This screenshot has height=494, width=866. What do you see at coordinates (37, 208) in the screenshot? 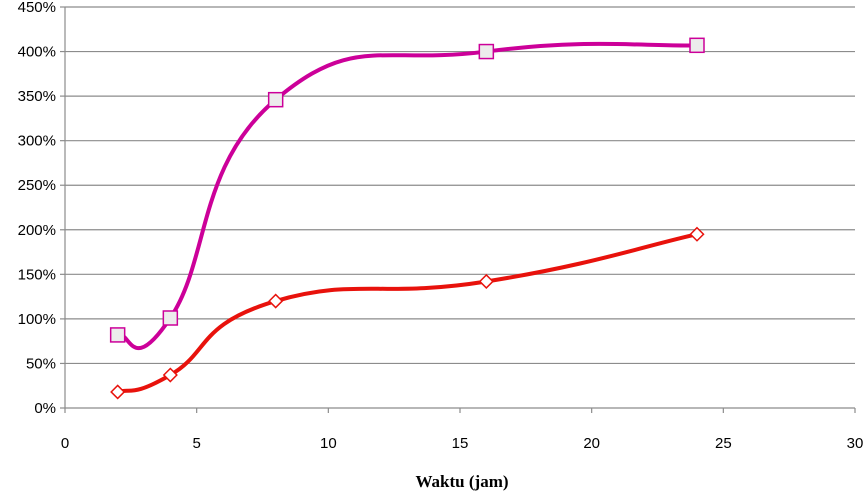
I see `y-tick-labels: 0% 50% 100% 150% 200% 250% 300% 350% 400% 450%` at bounding box center [37, 208].